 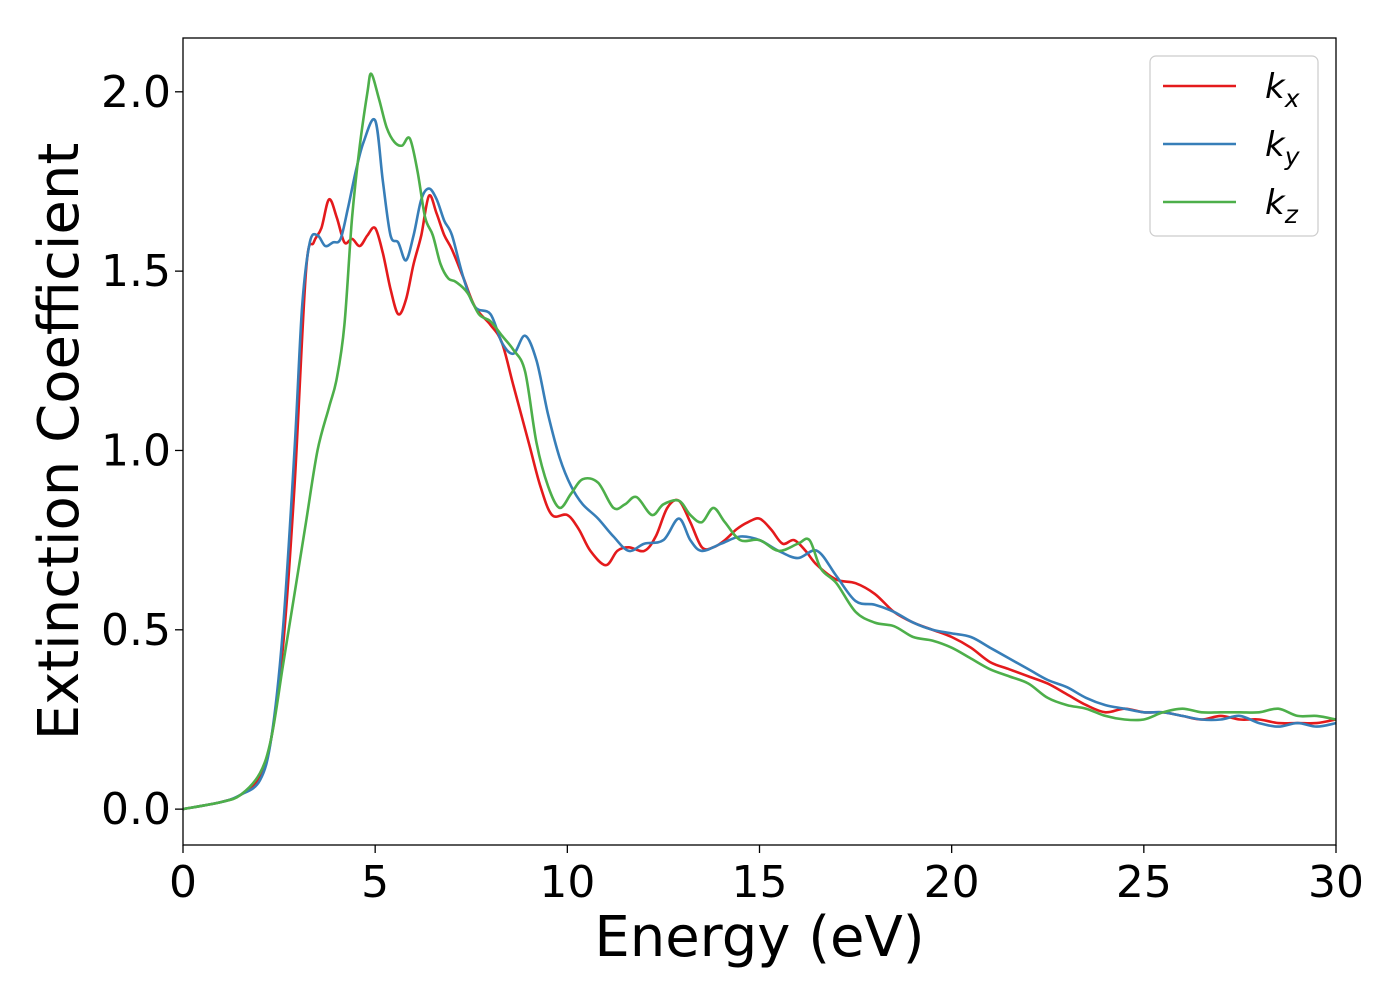 I want to click on legend-label-subscript: z, so click(x=1291, y=214).